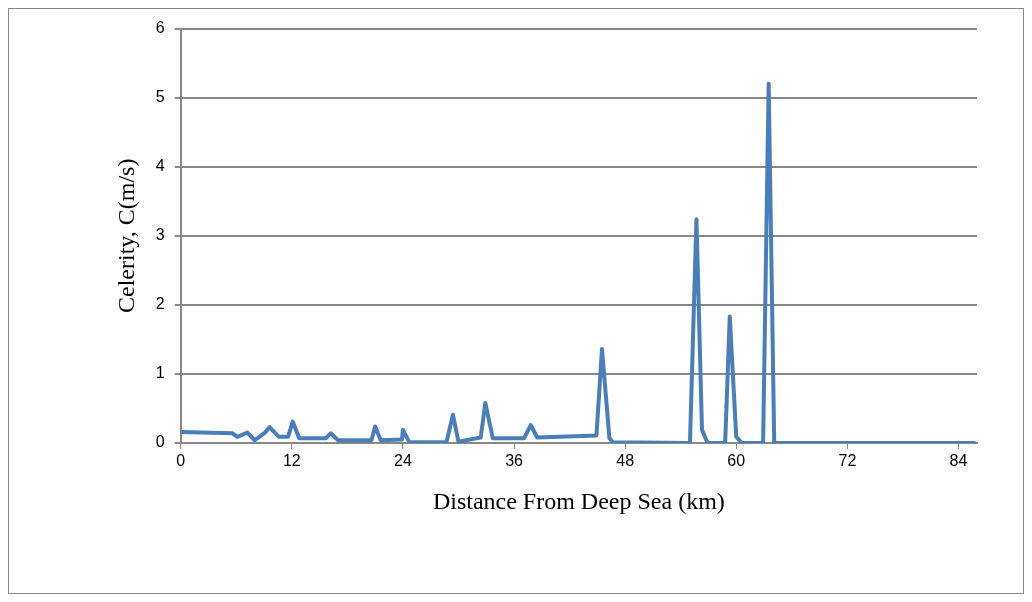  I want to click on x-tick-label: 0, so click(181, 461).